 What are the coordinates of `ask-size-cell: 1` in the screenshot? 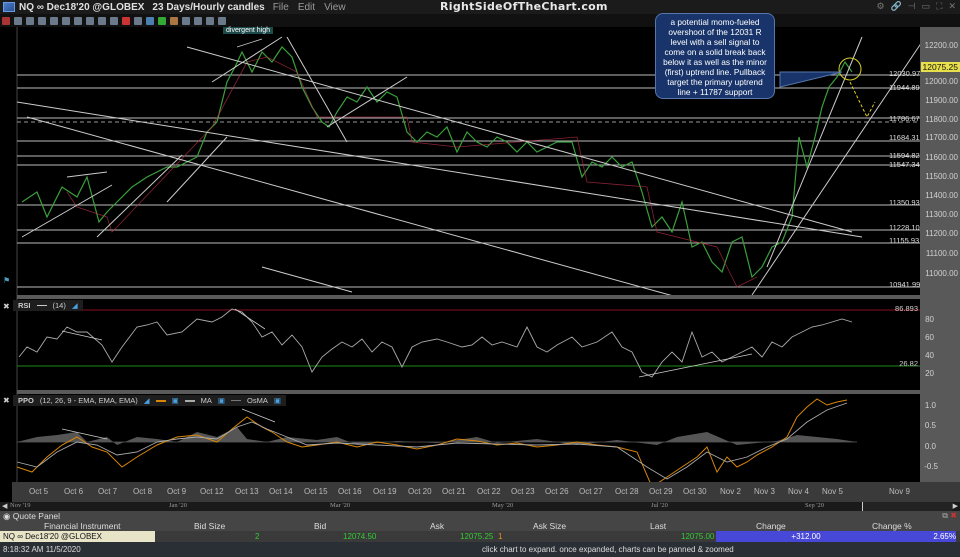 It's located at (500, 536).